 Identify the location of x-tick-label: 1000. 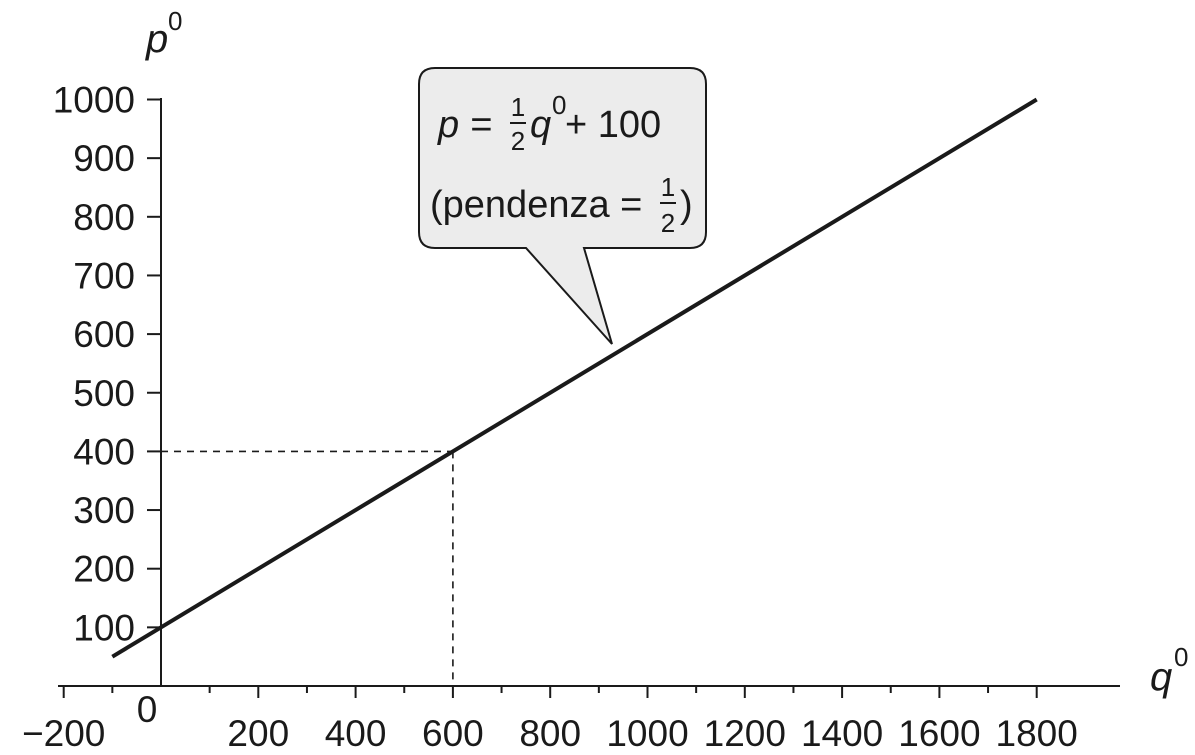
(647, 733).